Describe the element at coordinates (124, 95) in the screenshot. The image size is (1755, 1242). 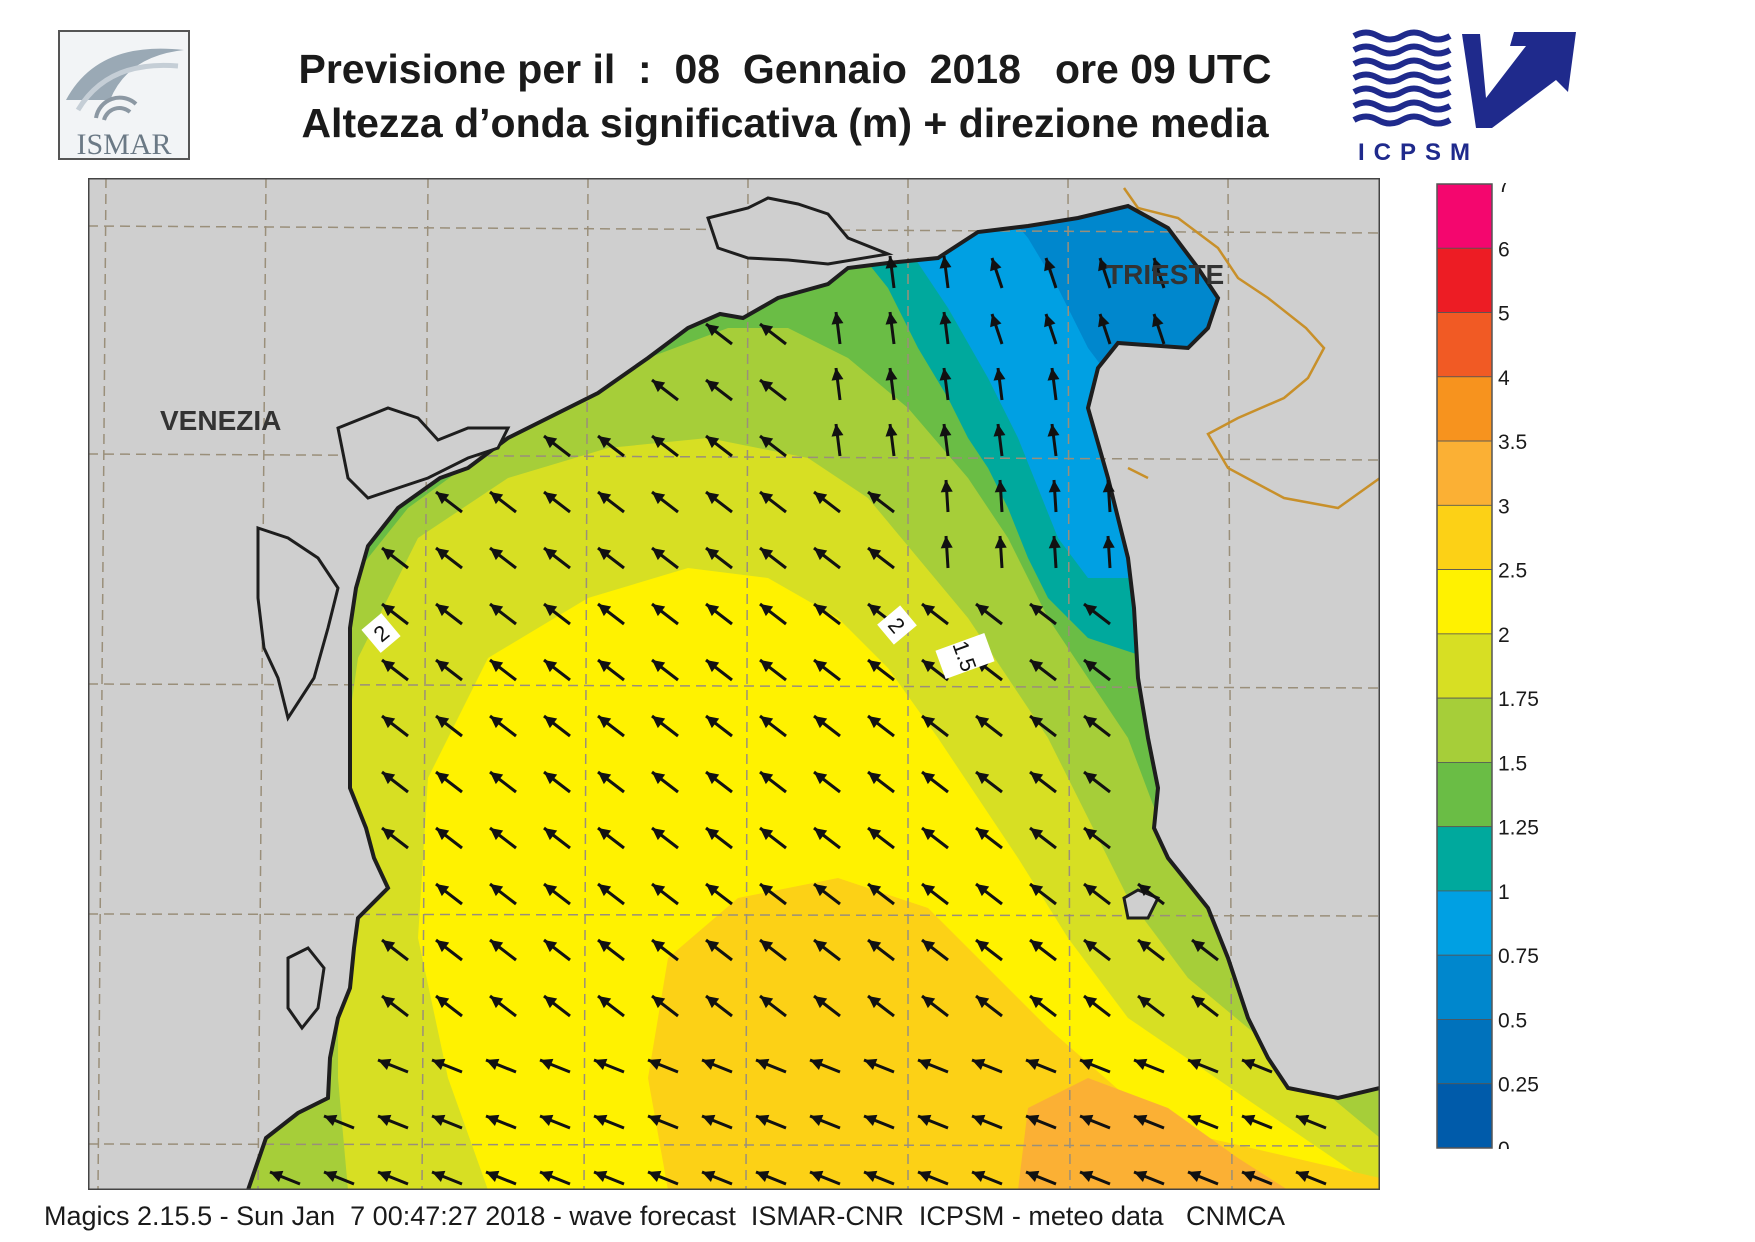
I see `ismar-logo: ISMAR` at that location.